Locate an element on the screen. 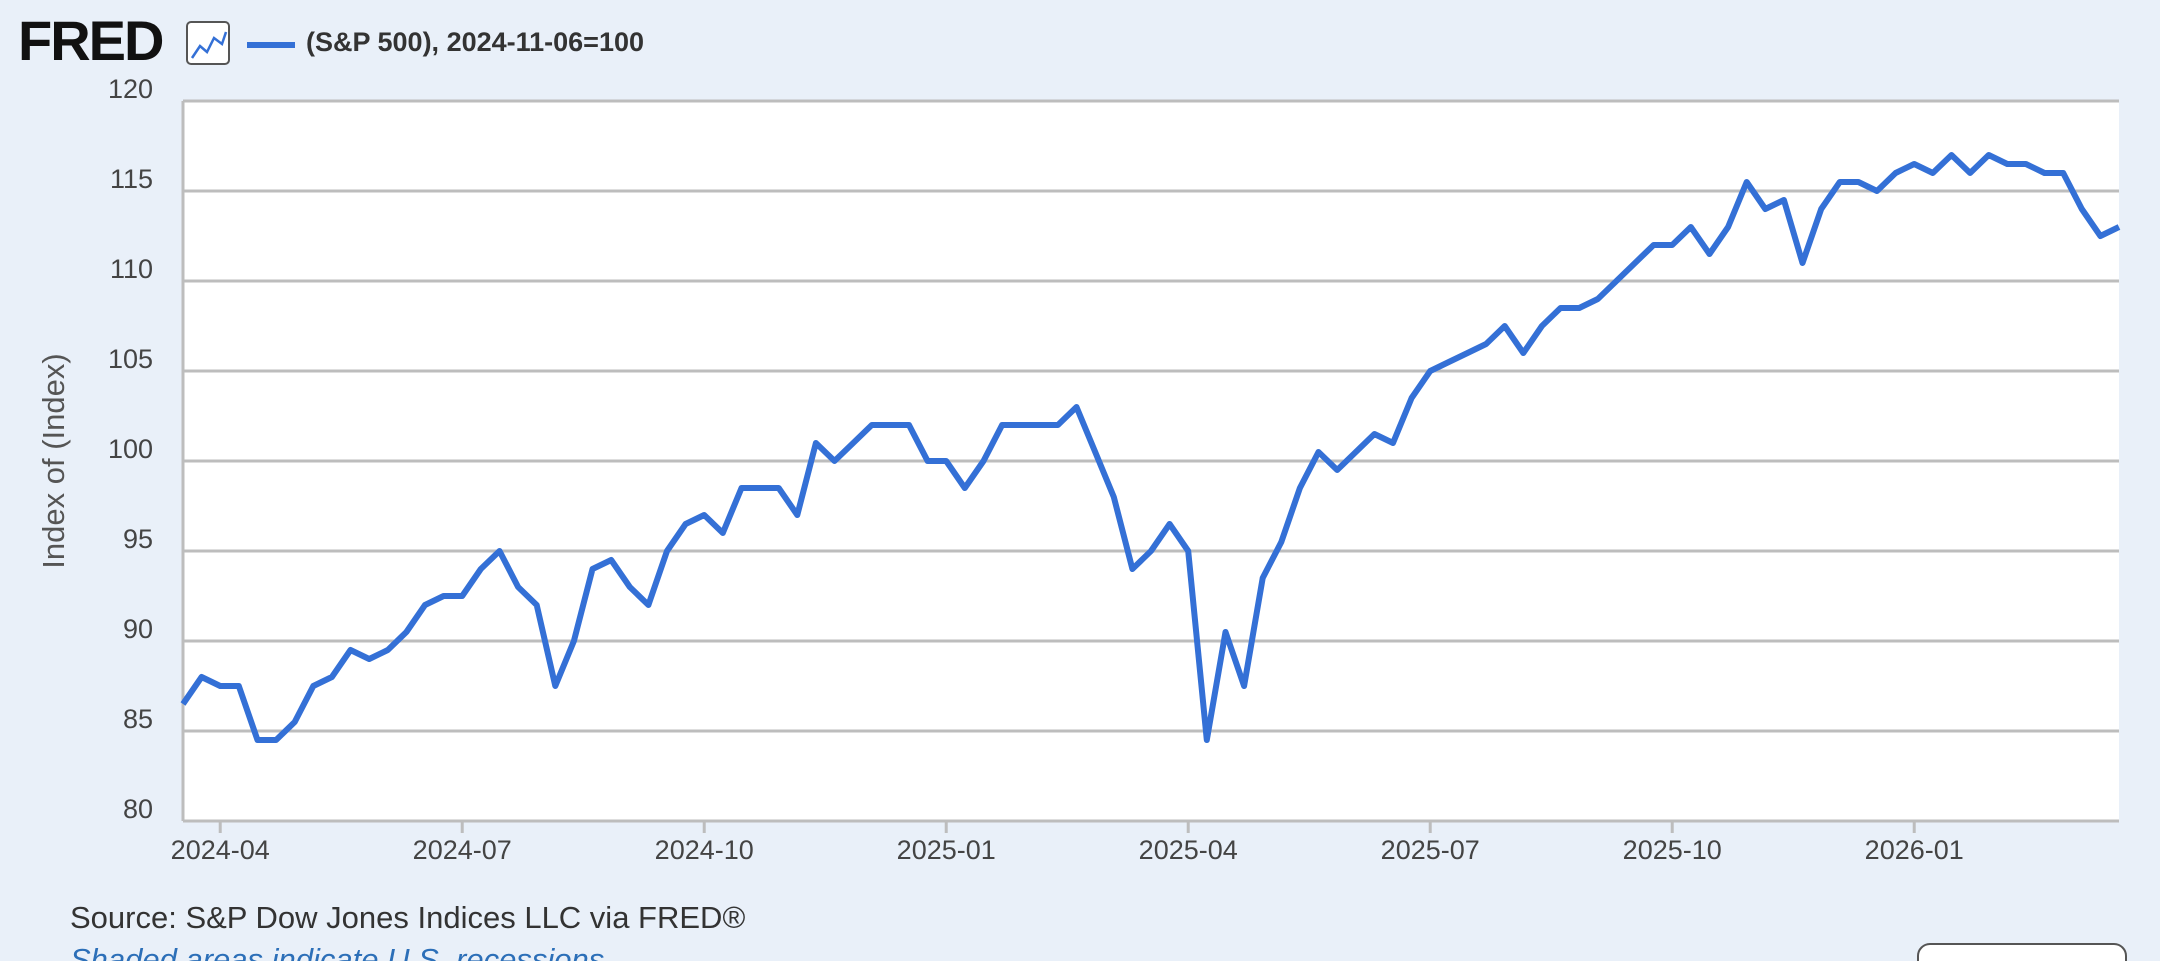  y-tick-label: 95 is located at coordinates (138, 539).